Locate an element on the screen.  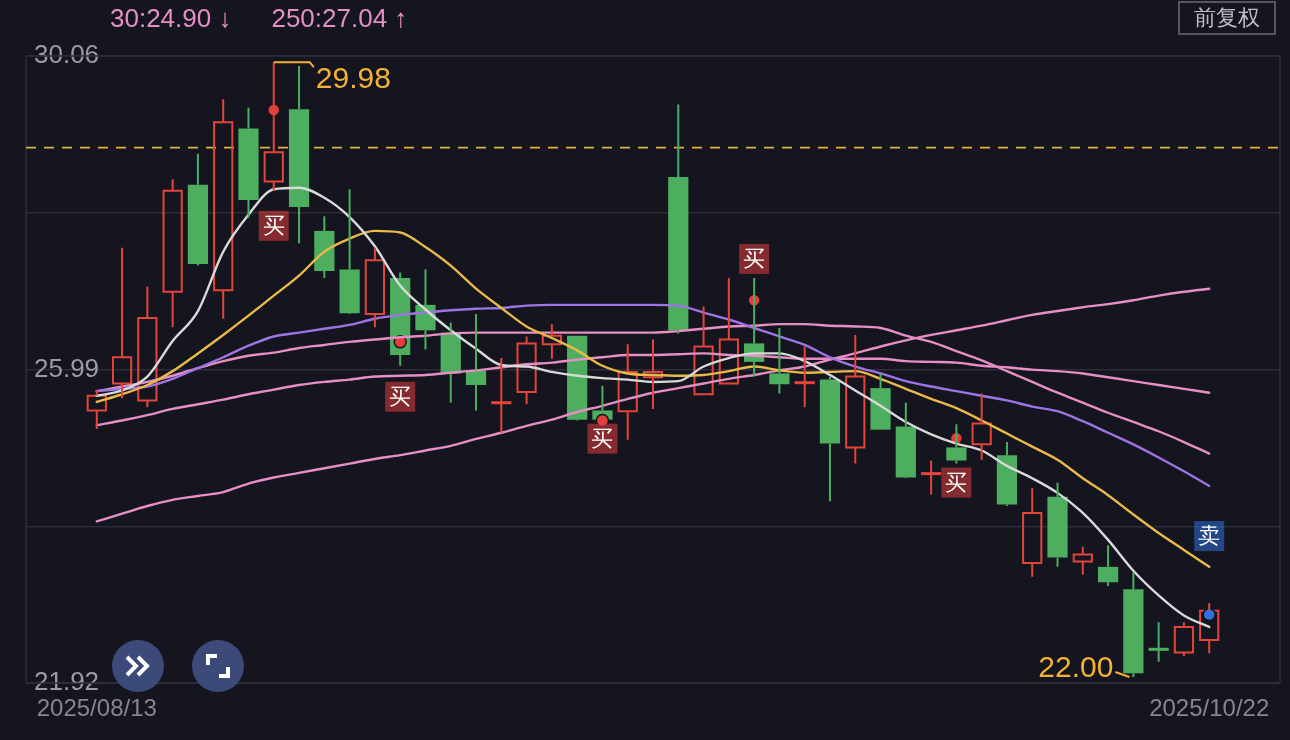
annotation: 22.00 is located at coordinates (1076, 667).